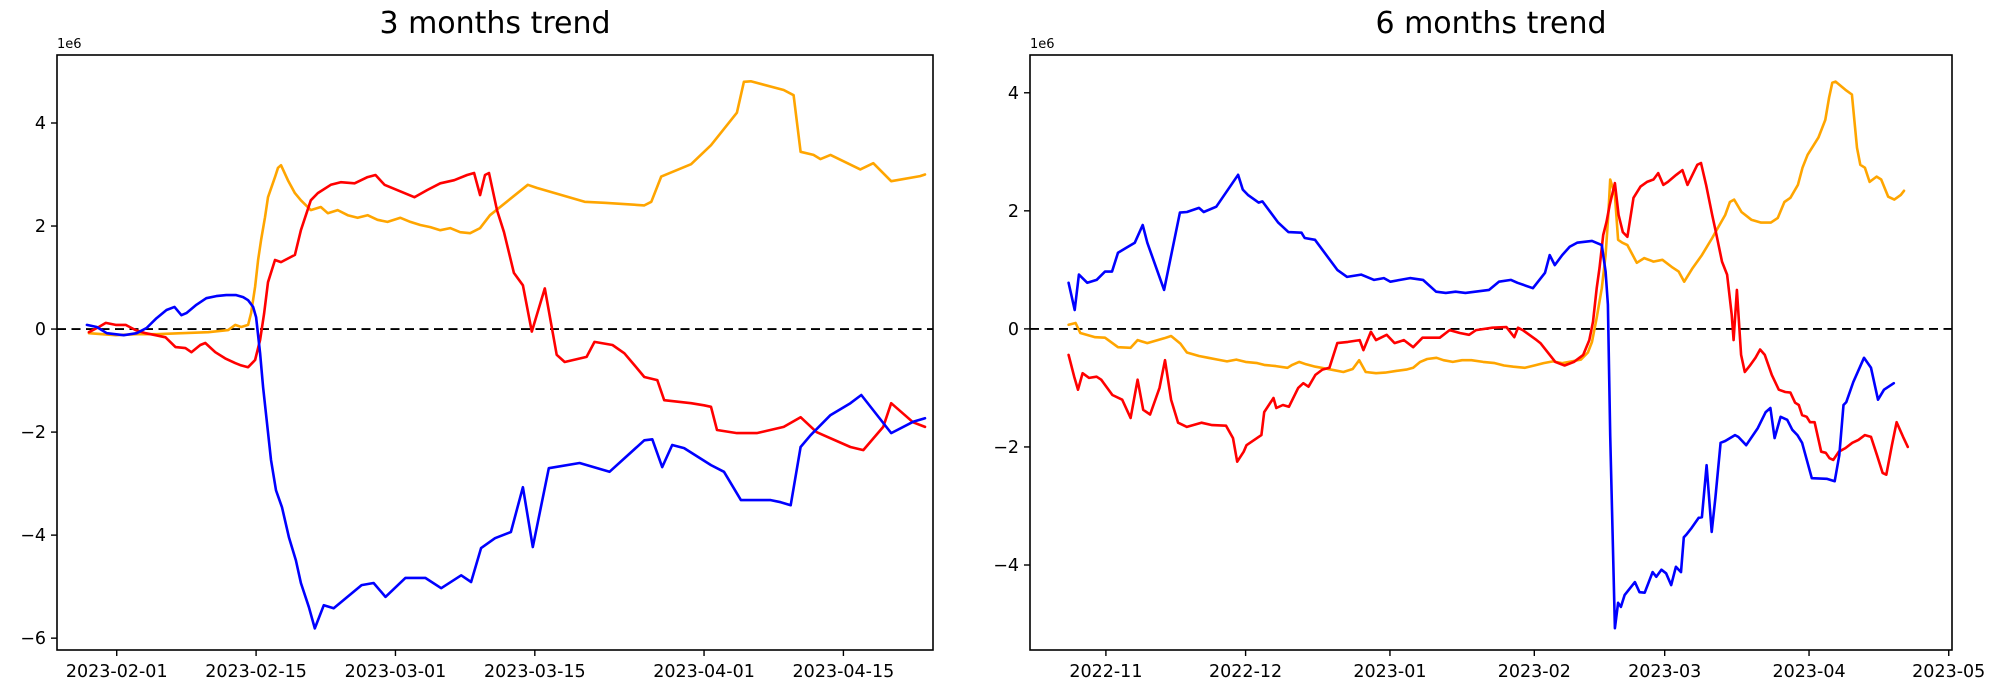 The width and height of the screenshot is (2000, 700). Describe the element at coordinates (704, 672) in the screenshot. I see `x-tick-label: 2023-04-01` at that location.